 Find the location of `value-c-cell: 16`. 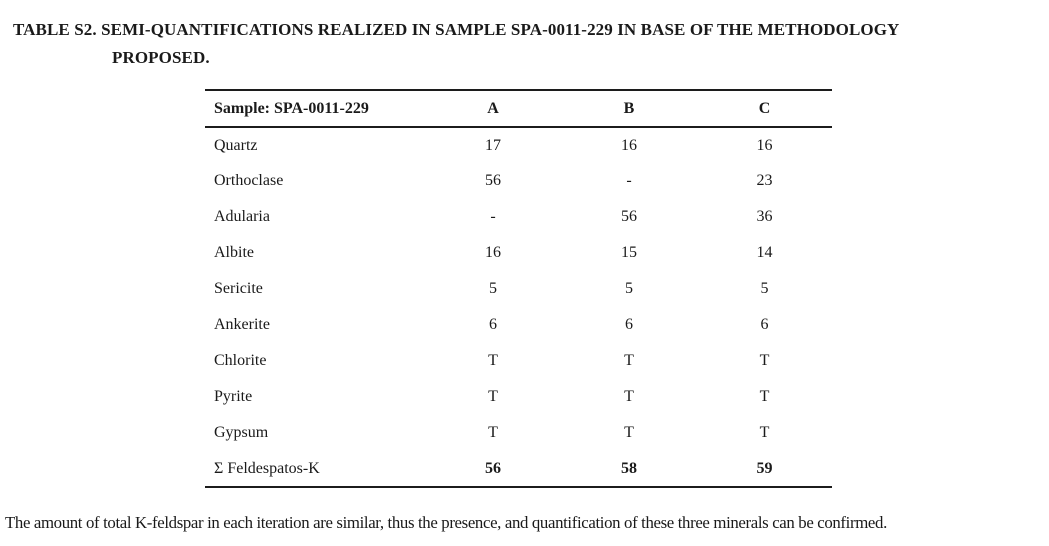

value-c-cell: 16 is located at coordinates (764, 145).